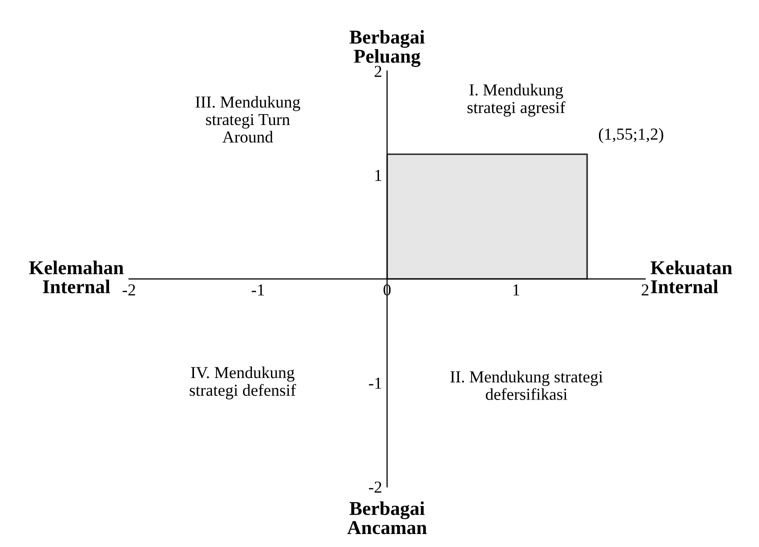 The height and width of the screenshot is (547, 759). Describe the element at coordinates (517, 100) in the screenshot. I see `annotation: I. Mendukung strategi agresif` at that location.